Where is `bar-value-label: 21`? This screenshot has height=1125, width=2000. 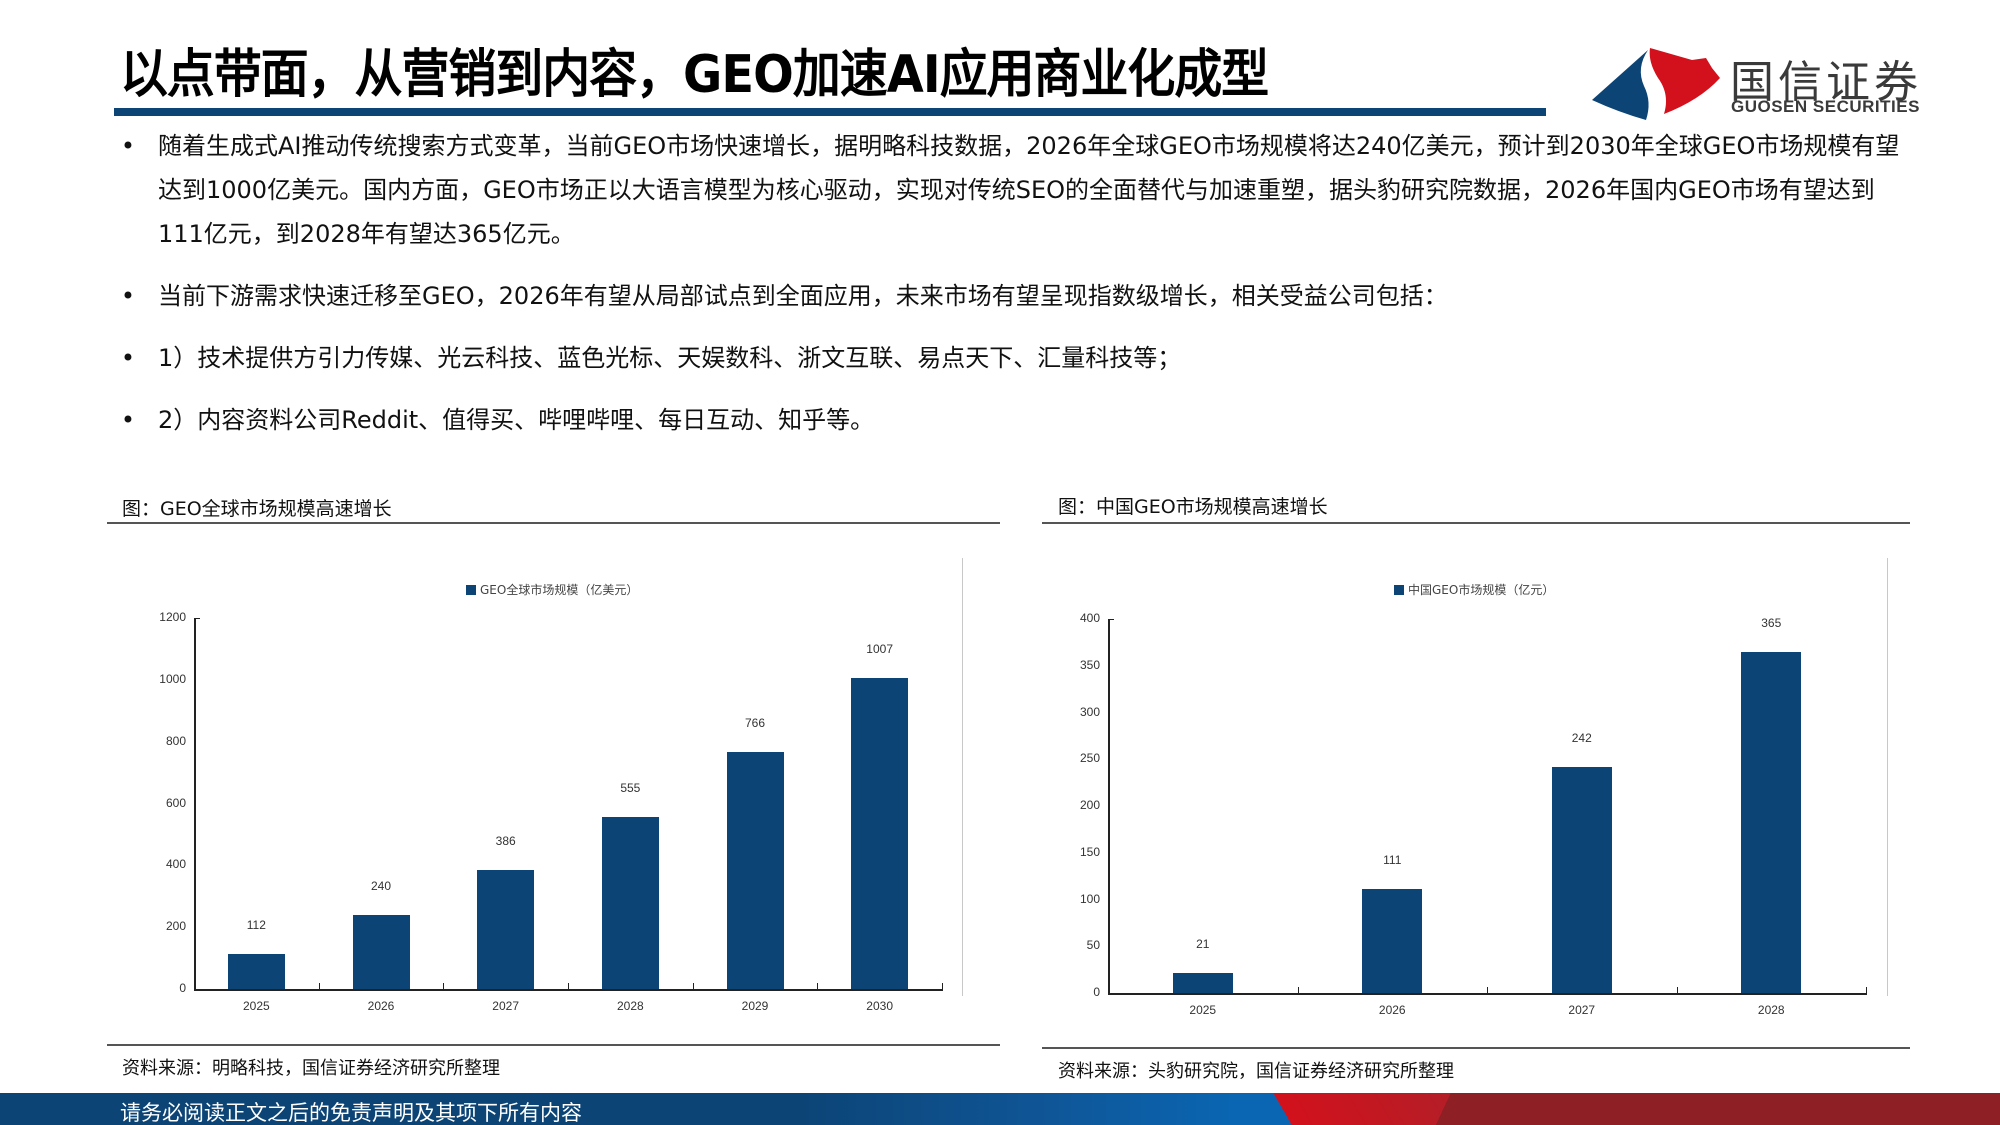 bar-value-label: 21 is located at coordinates (1203, 944).